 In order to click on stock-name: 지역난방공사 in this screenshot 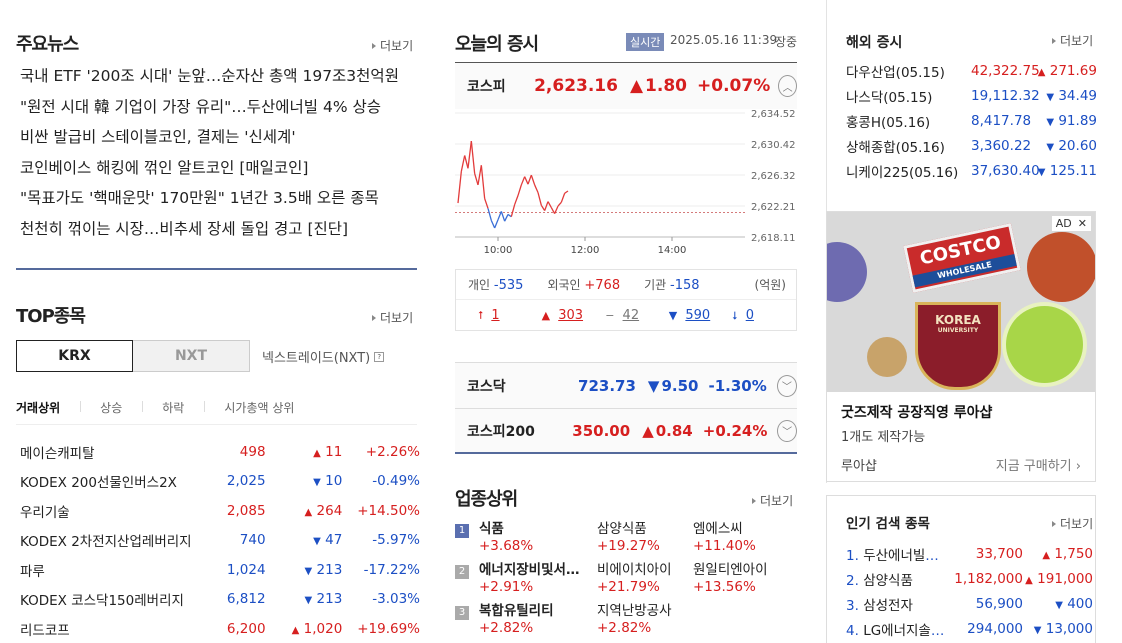, I will do `click(634, 611)`.